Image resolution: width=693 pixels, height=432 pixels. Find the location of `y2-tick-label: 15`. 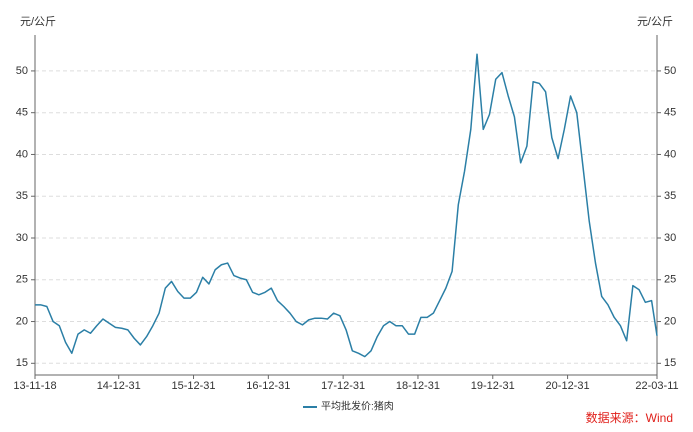

y2-tick-label: 15 is located at coordinates (670, 363).